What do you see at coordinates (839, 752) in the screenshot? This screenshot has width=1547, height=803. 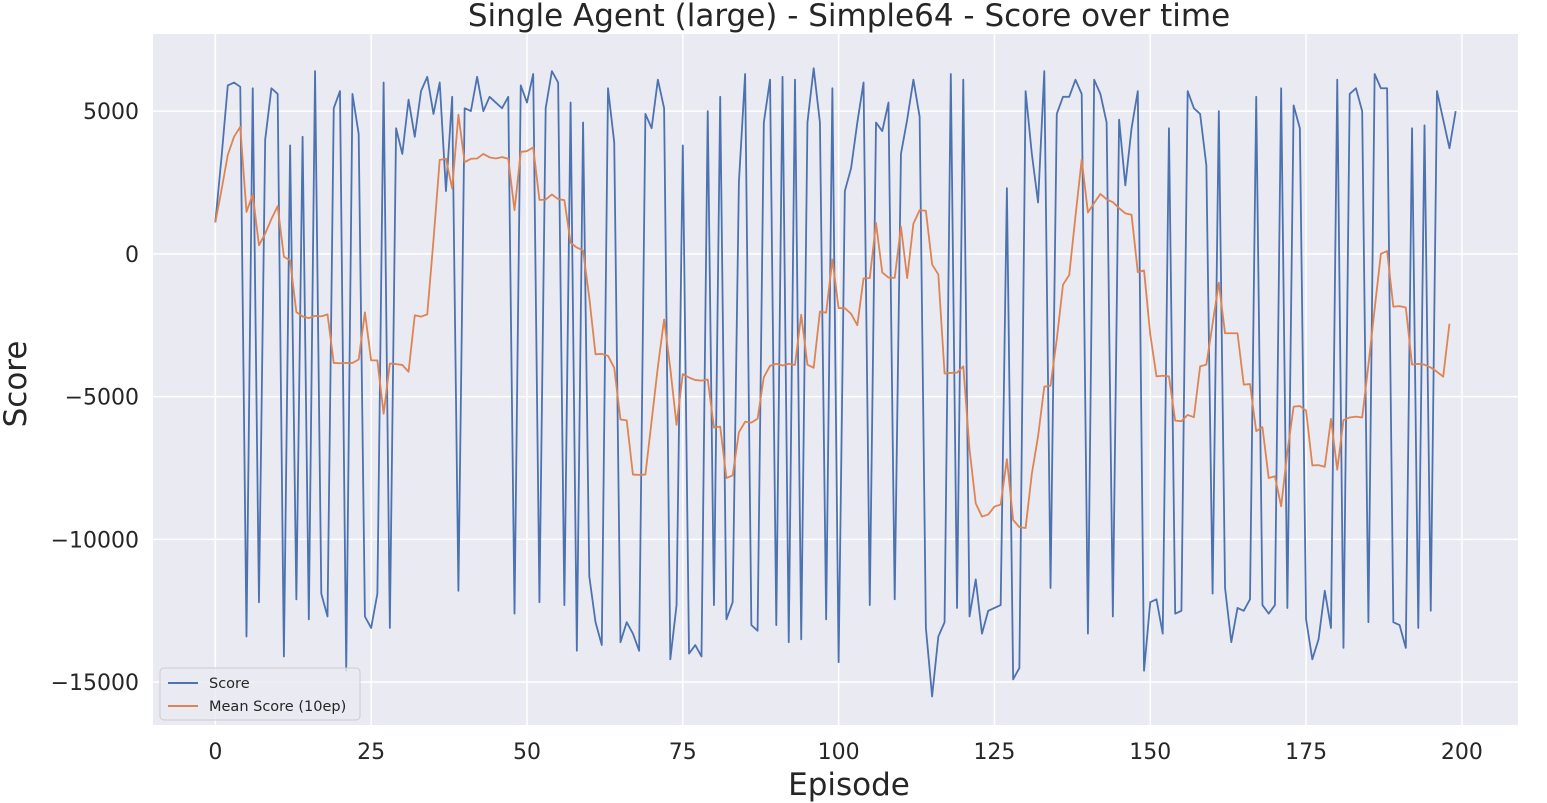 I see `x-tick-label: 100` at bounding box center [839, 752].